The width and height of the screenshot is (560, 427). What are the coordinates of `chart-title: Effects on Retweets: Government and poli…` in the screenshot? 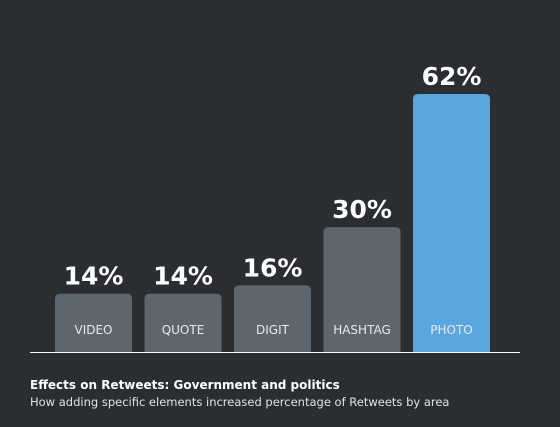 It's located at (185, 385).